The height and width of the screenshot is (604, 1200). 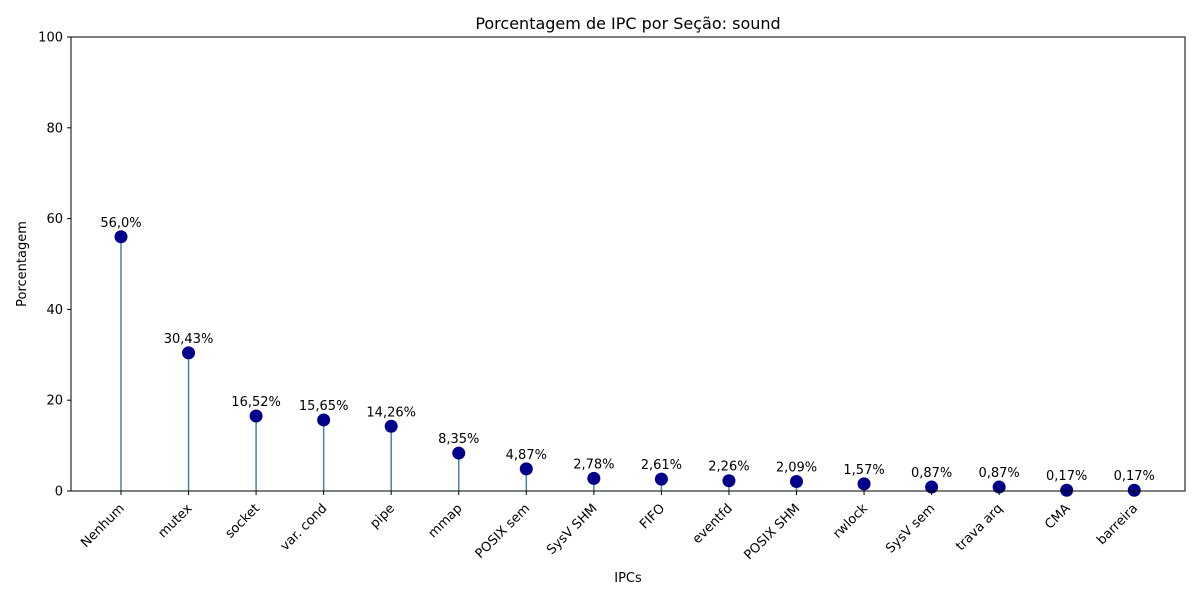 What do you see at coordinates (863, 470) in the screenshot?
I see `data-label: 1,57%` at bounding box center [863, 470].